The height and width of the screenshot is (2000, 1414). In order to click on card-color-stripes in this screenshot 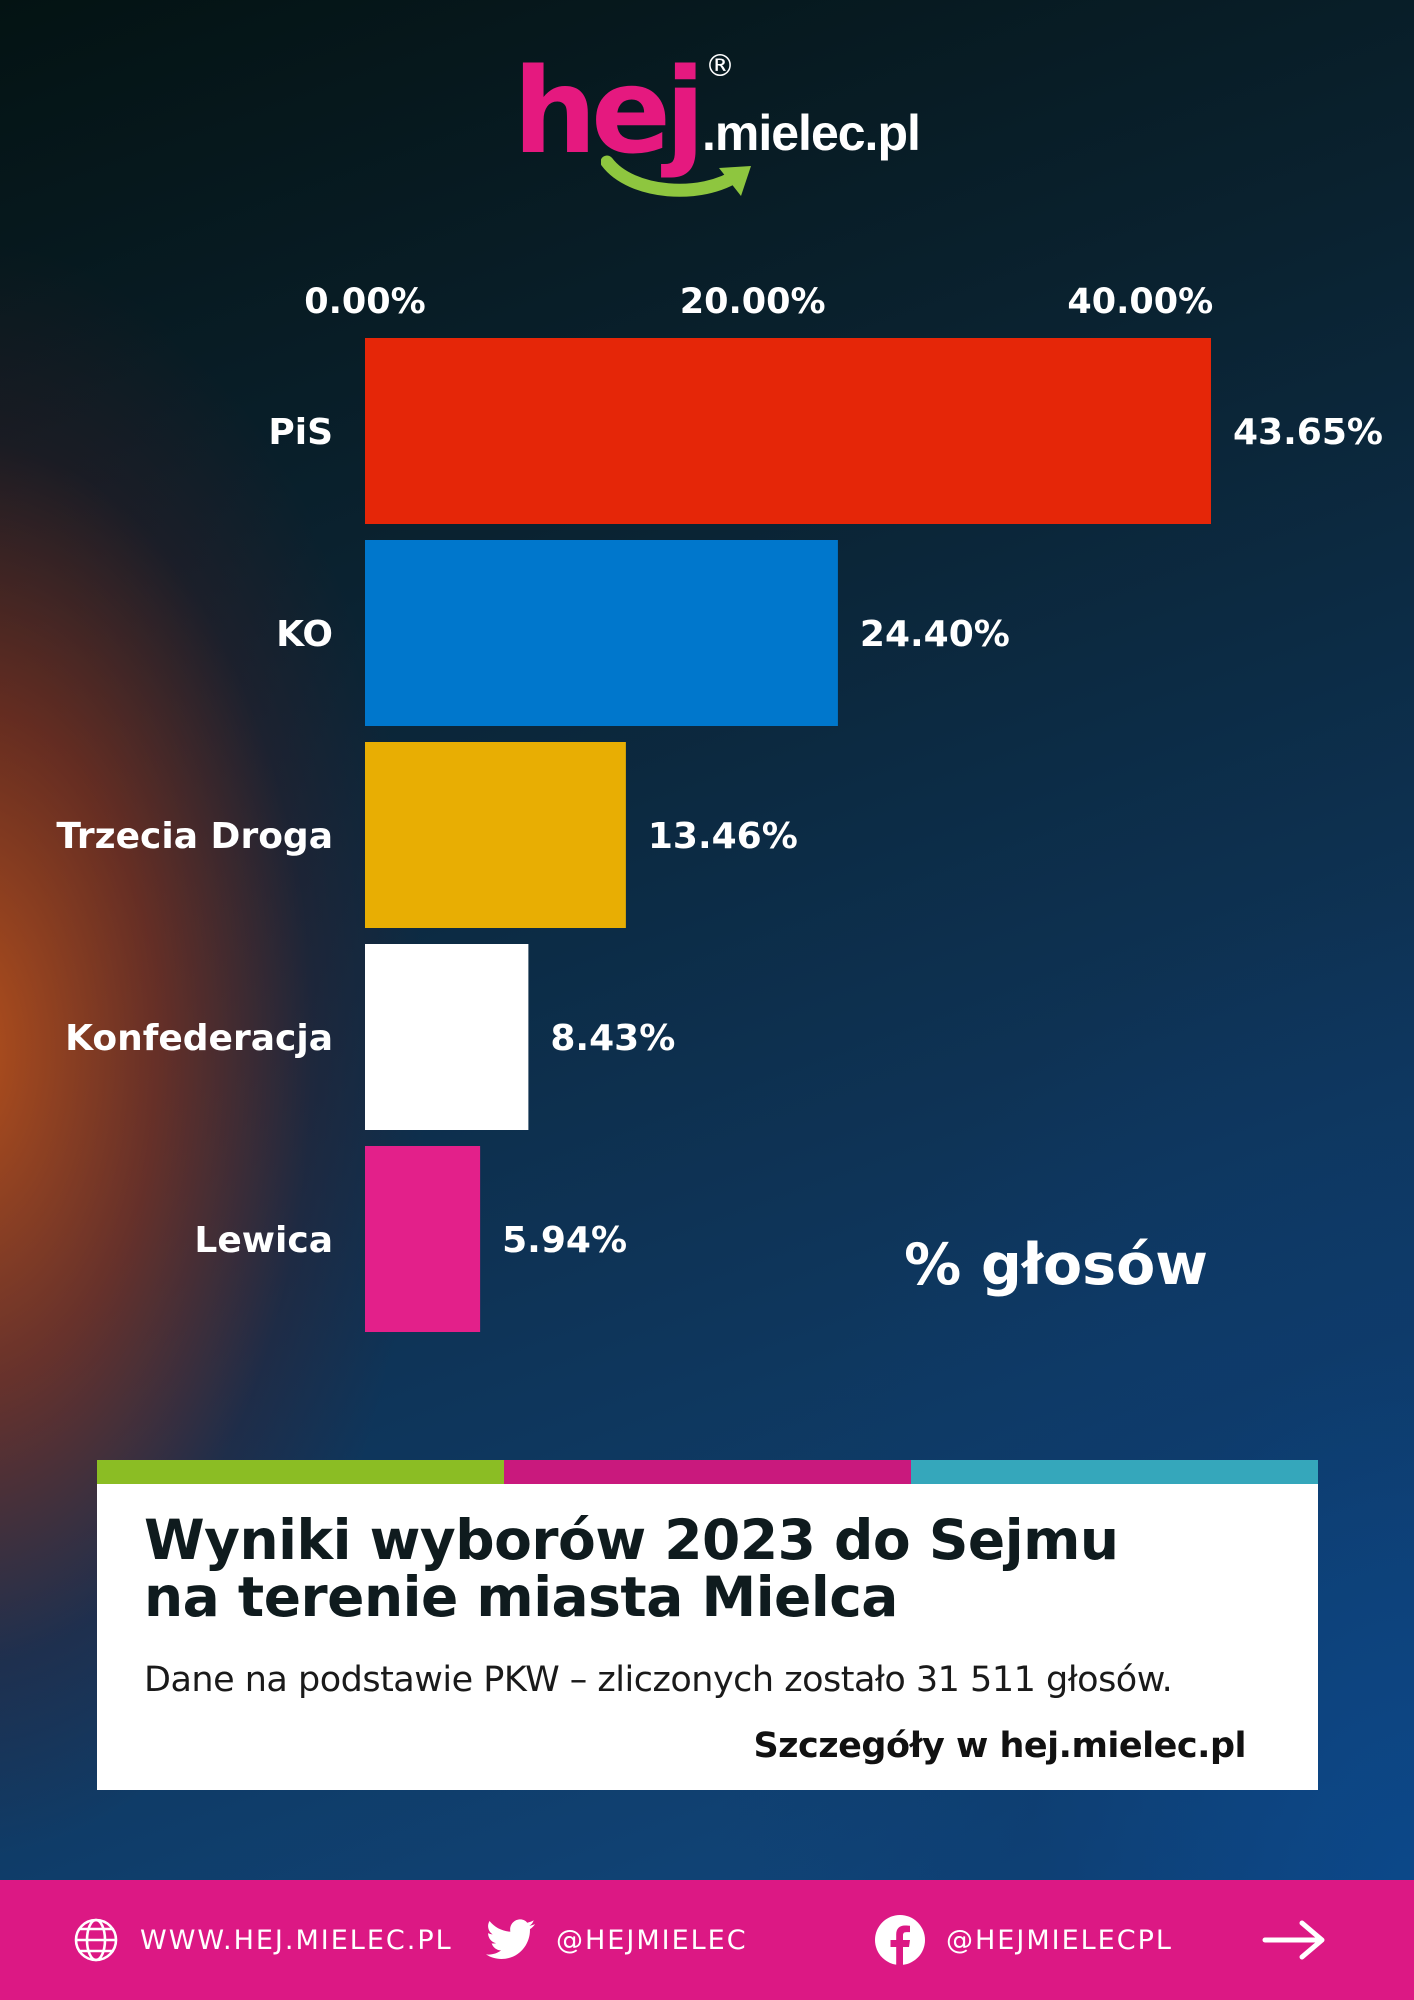, I will do `click(707, 1472)`.